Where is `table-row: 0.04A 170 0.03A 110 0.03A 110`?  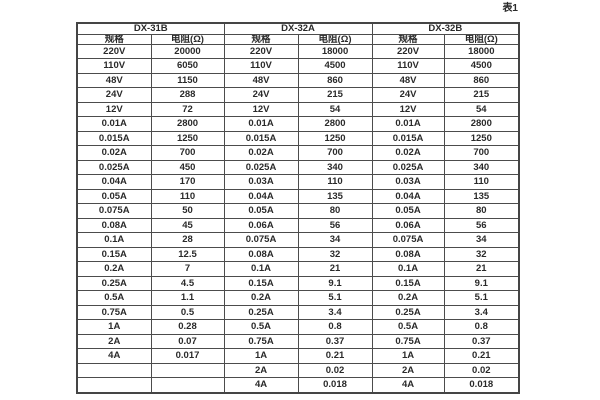
table-row: 0.04A 170 0.03A 110 0.03A 110 is located at coordinates (298, 182).